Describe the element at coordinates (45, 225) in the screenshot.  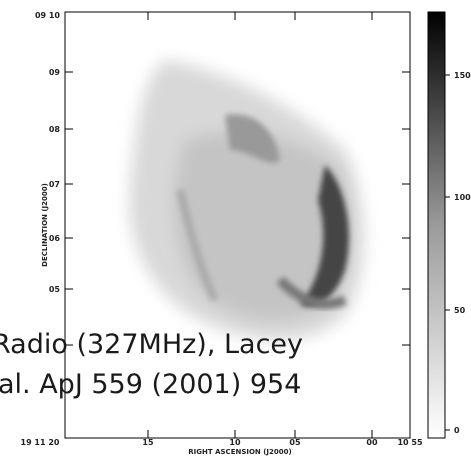
I see `y-axis-label: DECLINATION (J2000)` at that location.